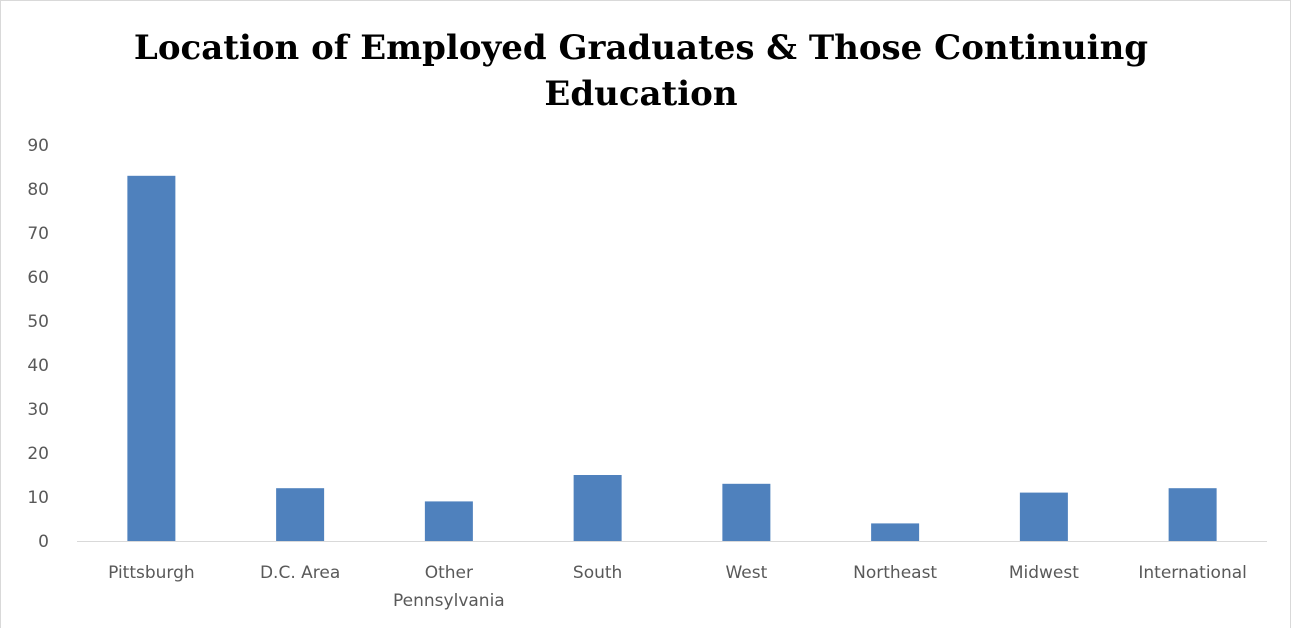  Describe the element at coordinates (151, 358) in the screenshot. I see `bar-pittsburgh` at that location.